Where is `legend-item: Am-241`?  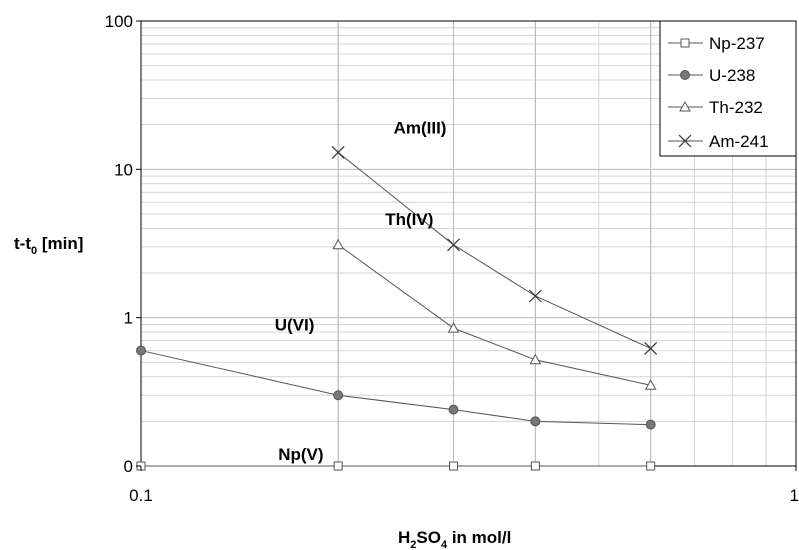
legend-item: Am-241 is located at coordinates (718, 141).